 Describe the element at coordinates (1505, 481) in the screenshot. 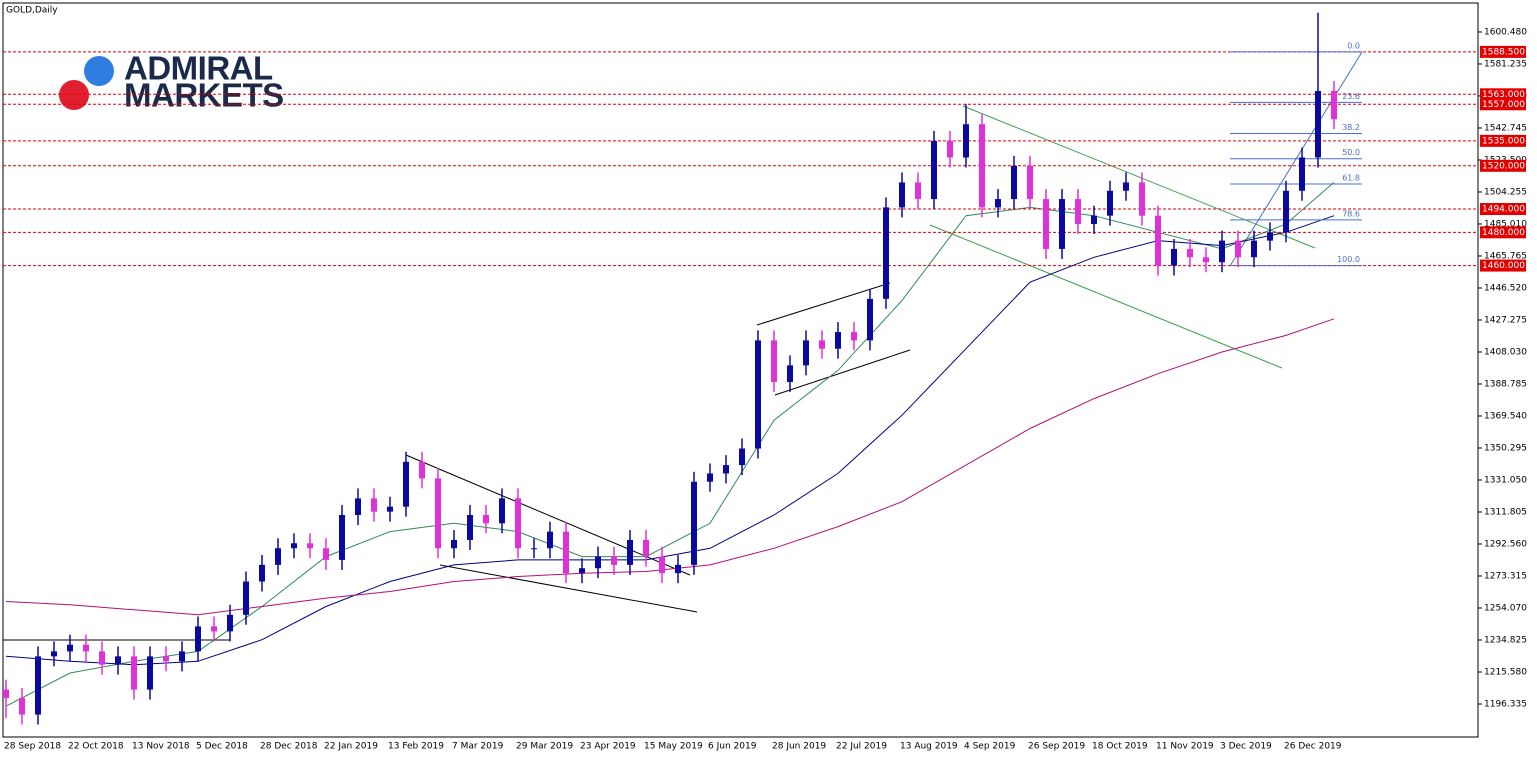

I see `y-tick-label: 1331.050` at that location.